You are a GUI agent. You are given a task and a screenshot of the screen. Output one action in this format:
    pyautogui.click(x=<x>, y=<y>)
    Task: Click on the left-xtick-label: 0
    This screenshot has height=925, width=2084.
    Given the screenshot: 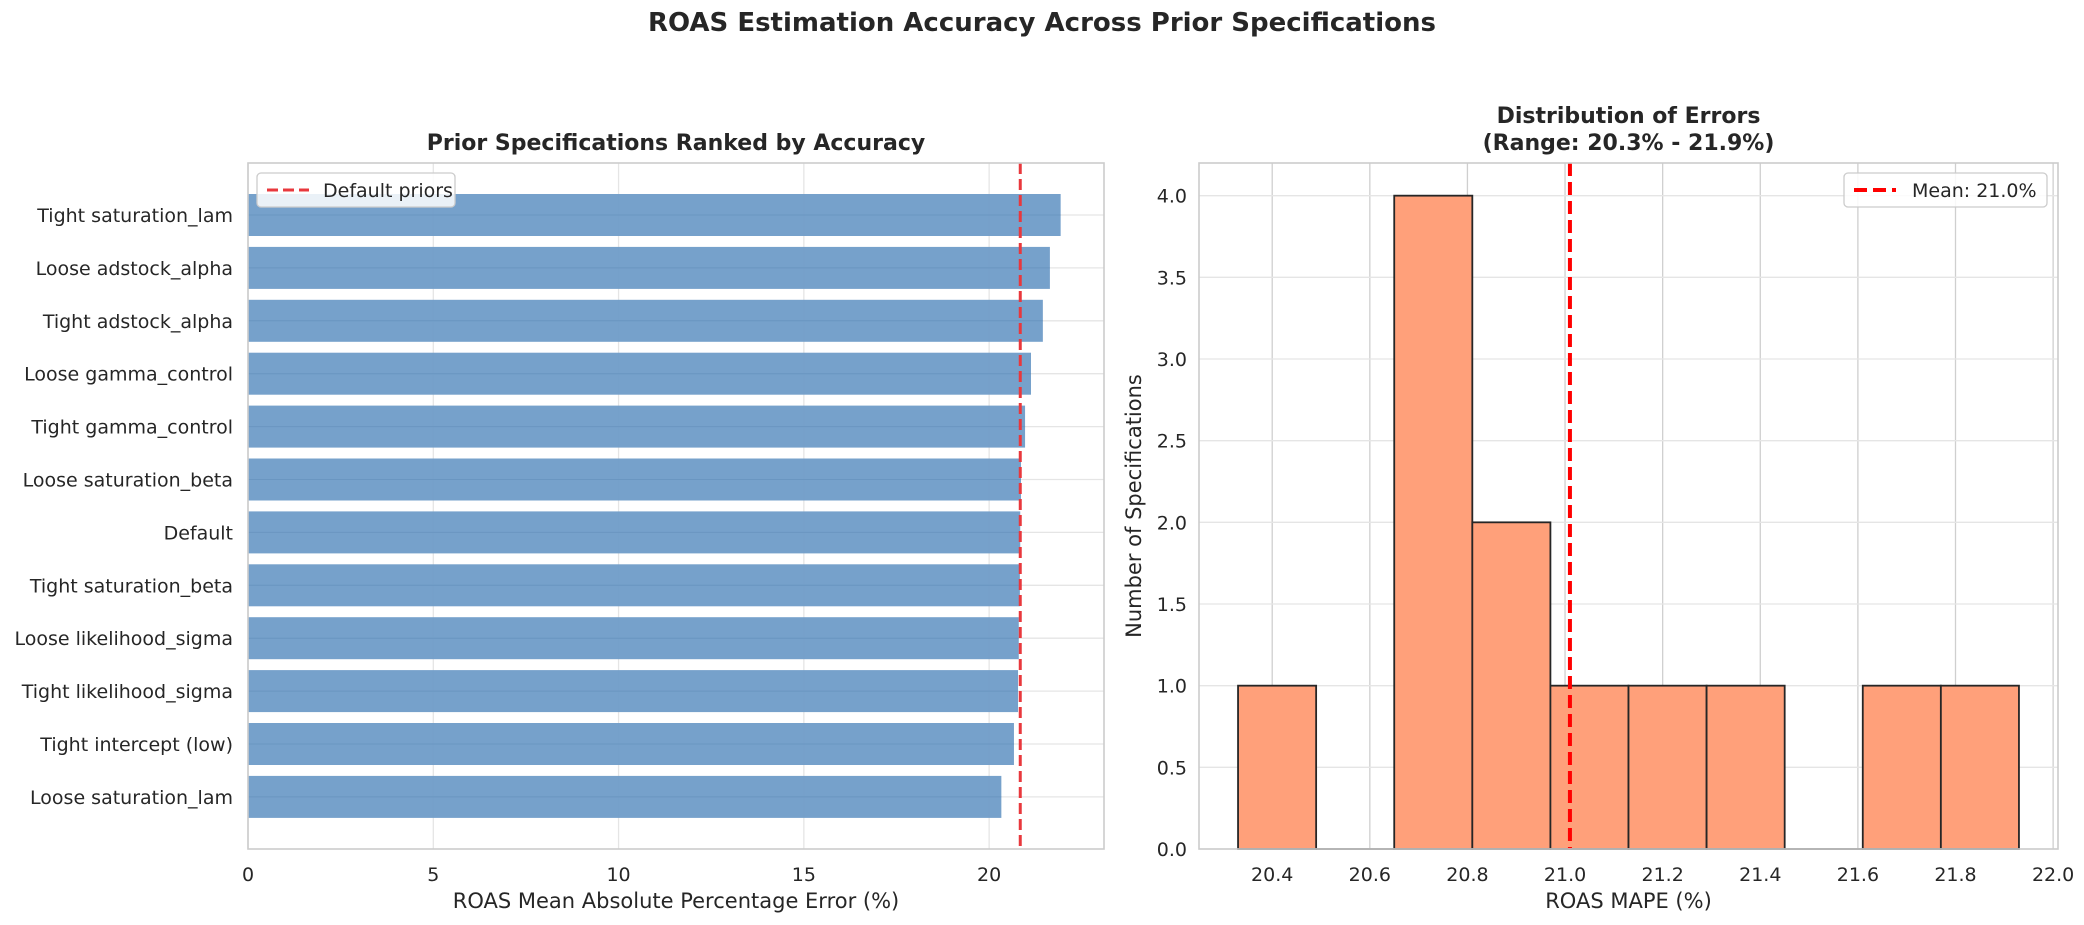 What is the action you would take?
    pyautogui.click(x=248, y=875)
    